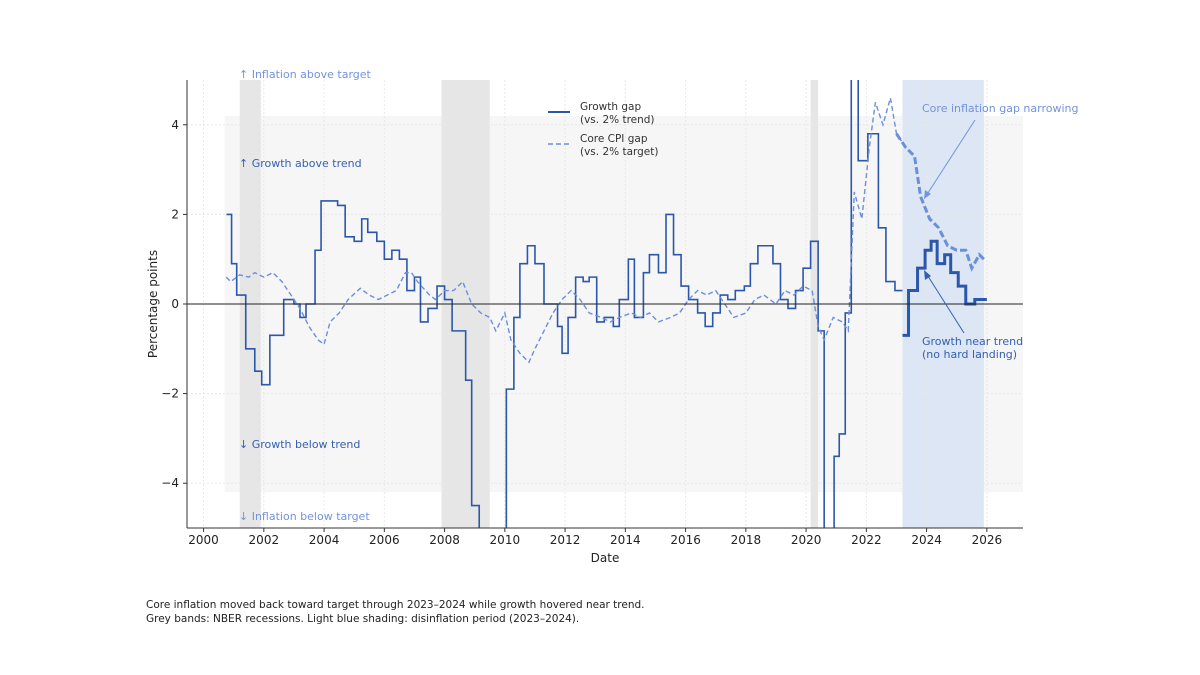  Describe the element at coordinates (619, 152) in the screenshot. I see `legend-label-core-sub: (vs. 2% target)` at that location.